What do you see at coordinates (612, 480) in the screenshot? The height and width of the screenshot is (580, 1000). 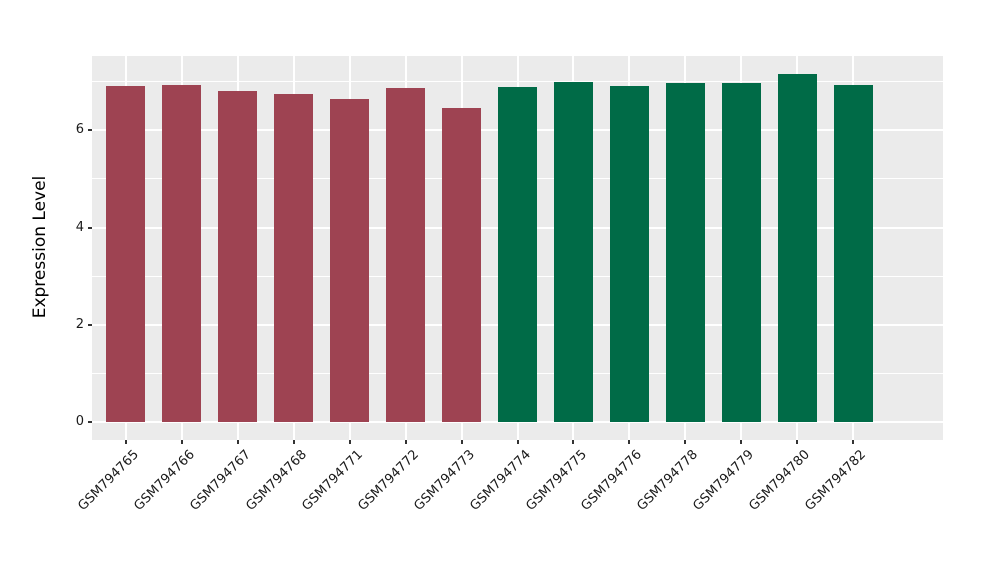 I see `x-tick-label-GSM794776: GSM794776` at bounding box center [612, 480].